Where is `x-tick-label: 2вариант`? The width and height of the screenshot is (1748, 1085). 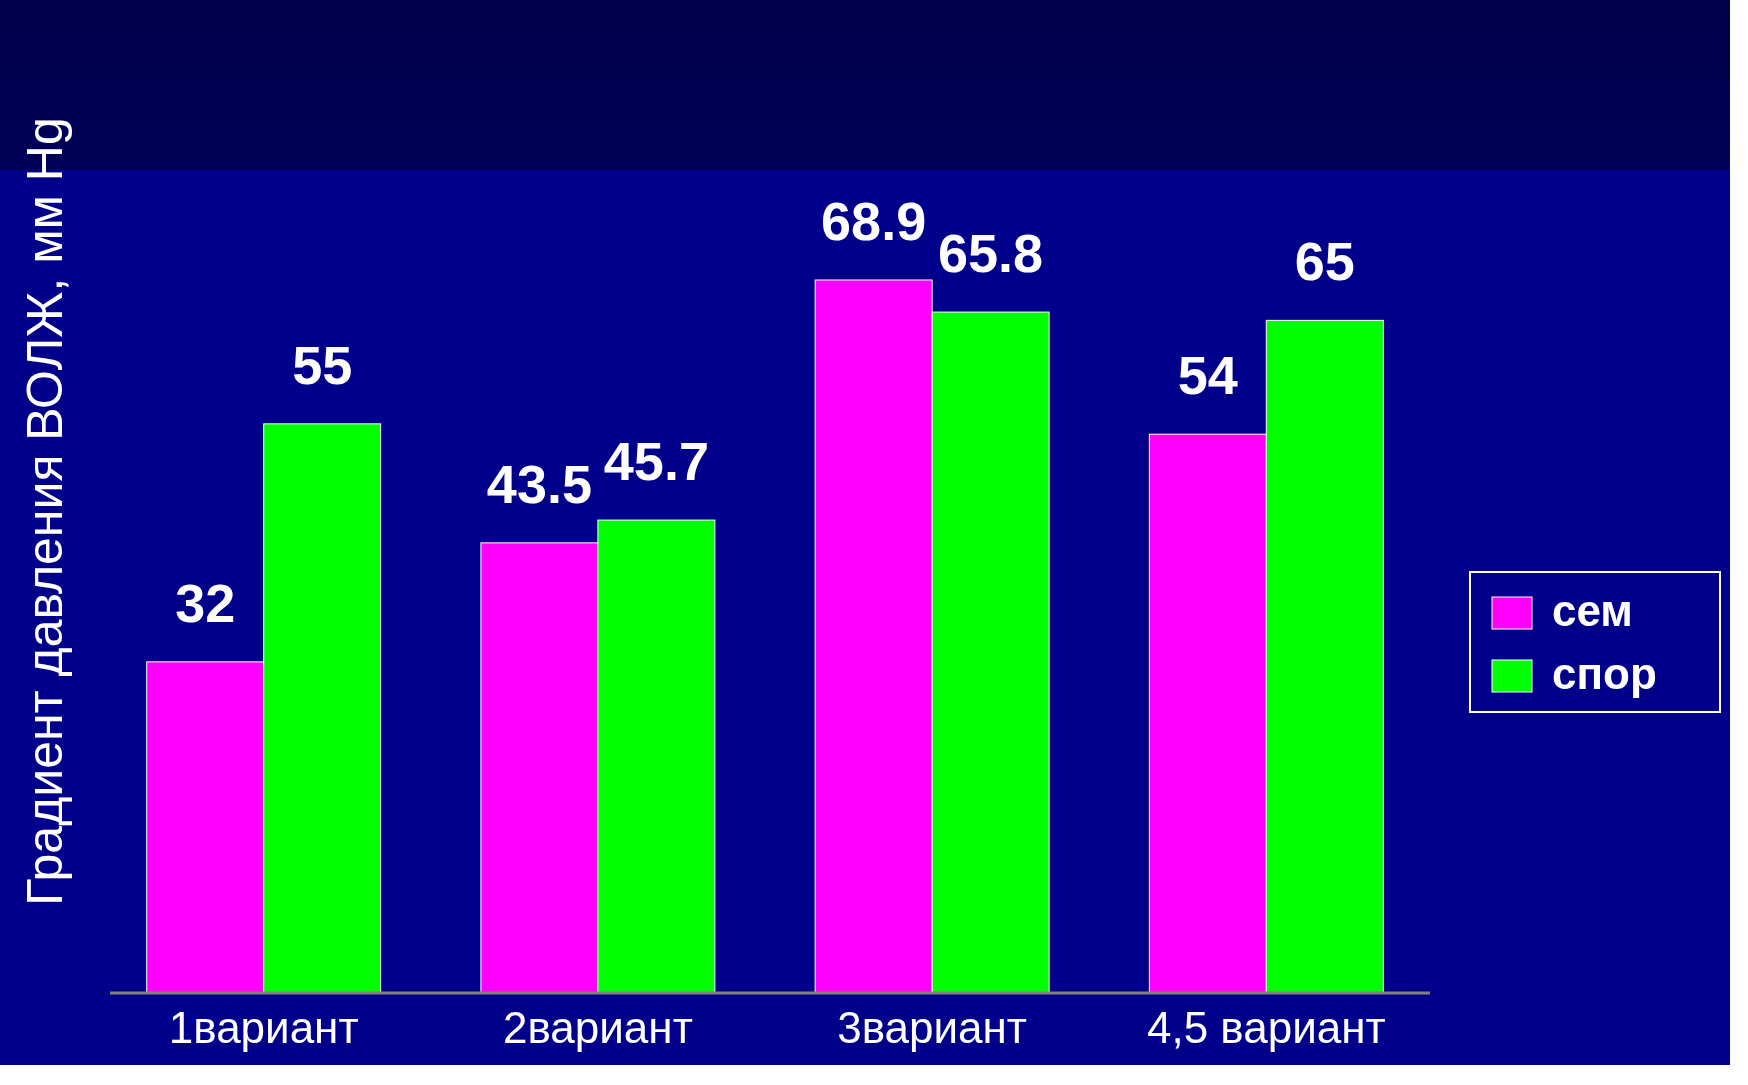 x-tick-label: 2вариант is located at coordinates (598, 1027).